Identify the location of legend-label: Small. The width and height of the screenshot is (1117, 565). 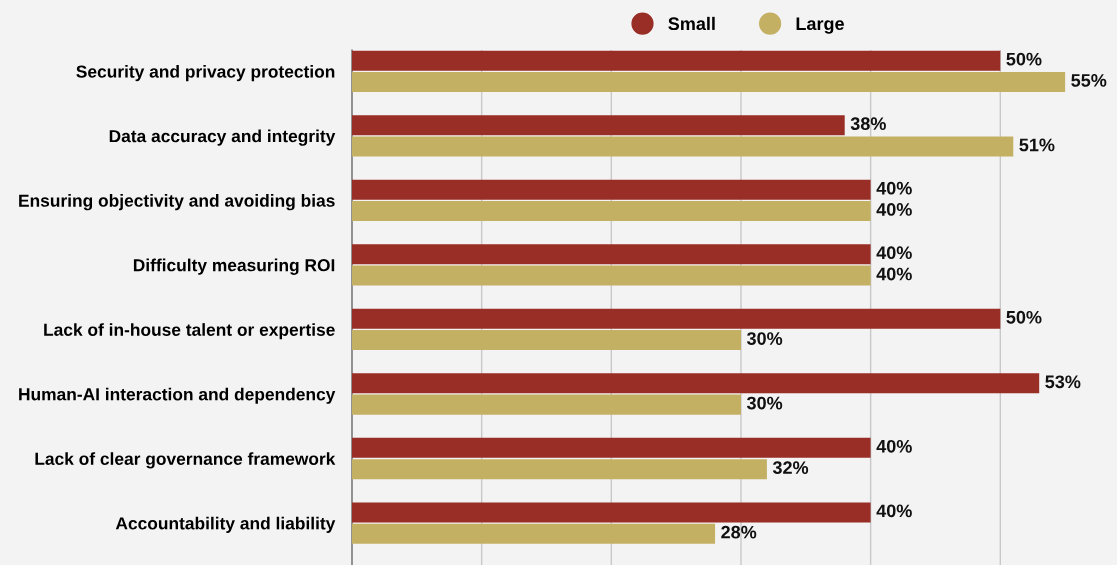
(691, 23).